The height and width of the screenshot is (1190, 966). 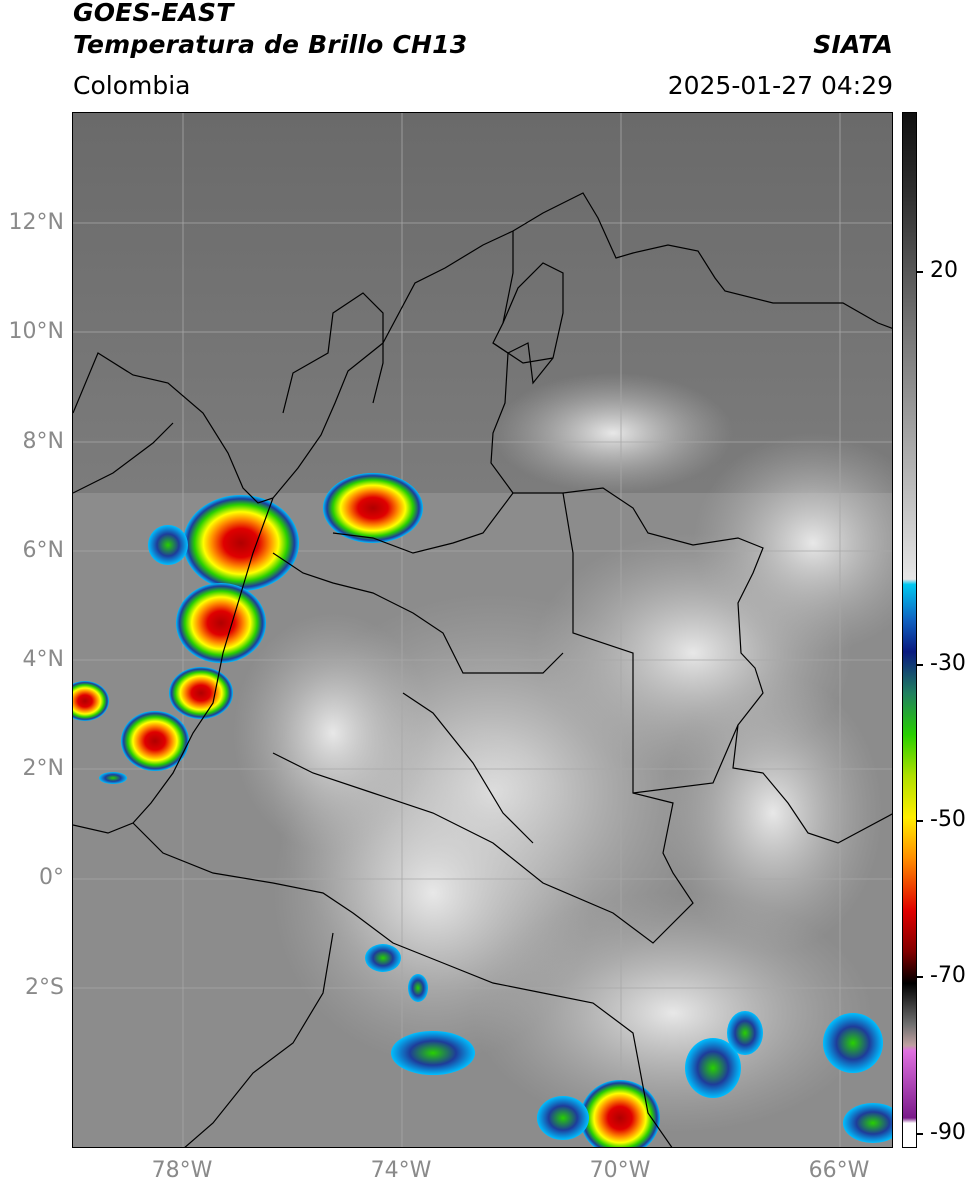 What do you see at coordinates (44, 987) in the screenshot?
I see `lat-tick-label: 2°S` at bounding box center [44, 987].